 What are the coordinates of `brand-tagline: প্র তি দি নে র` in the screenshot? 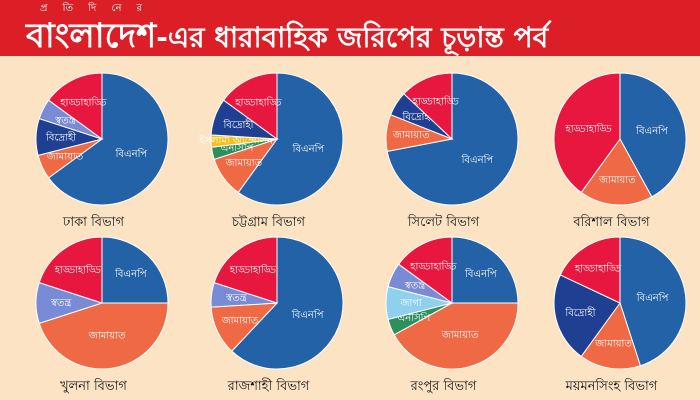 It's located at (94, 8).